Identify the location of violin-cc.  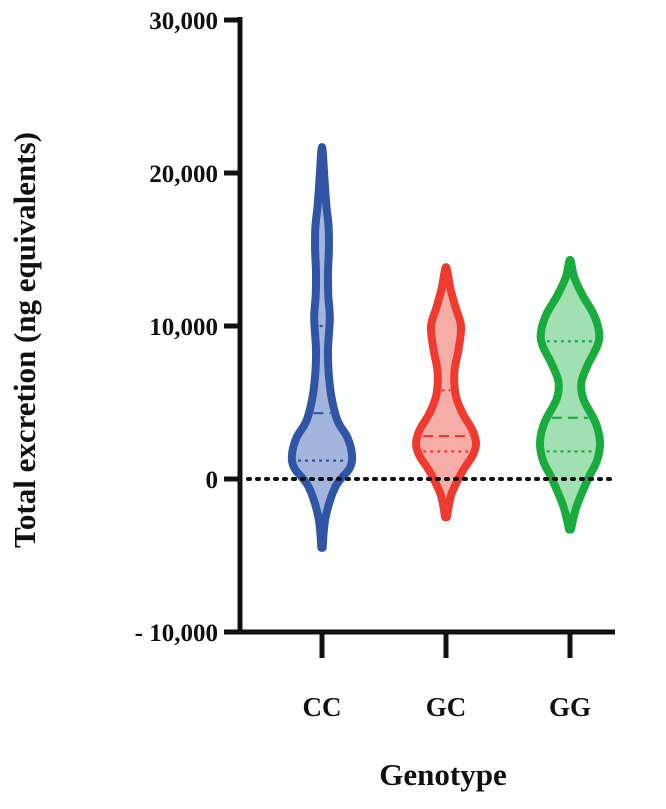
(322, 347).